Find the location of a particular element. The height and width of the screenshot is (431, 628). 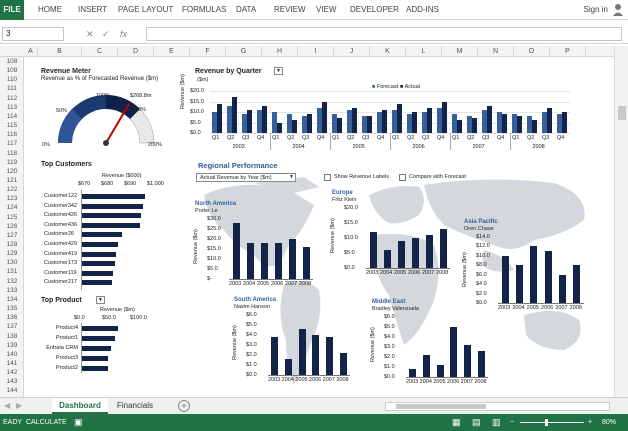

row-header: 144 is located at coordinates (12, 391).